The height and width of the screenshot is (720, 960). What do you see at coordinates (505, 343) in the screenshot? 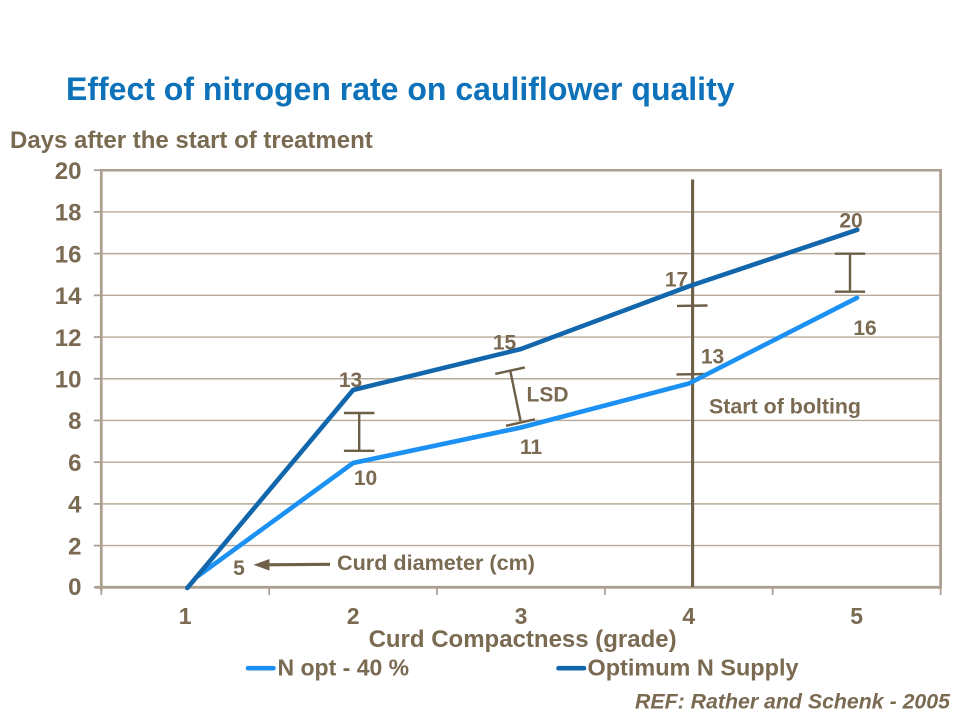
I see `svg-text: 15` at bounding box center [505, 343].